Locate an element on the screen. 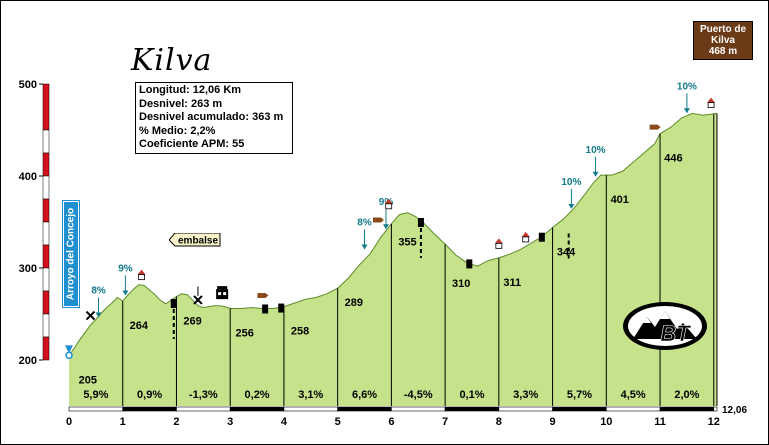 The width and height of the screenshot is (769, 445). logo-text: BT is located at coordinates (675, 333).